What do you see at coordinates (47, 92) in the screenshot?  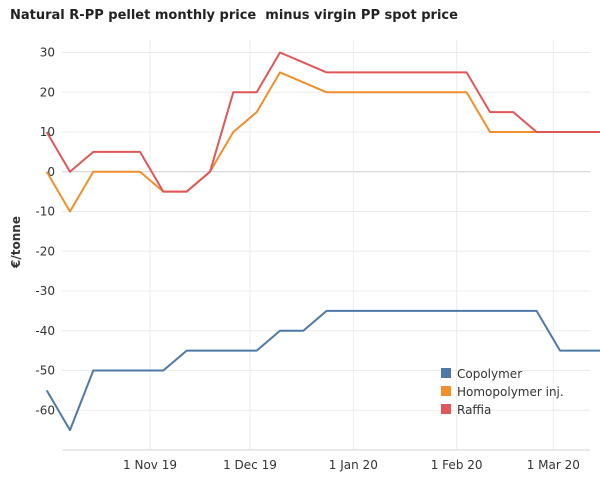 I see `y-tick-label: 20` at bounding box center [47, 92].